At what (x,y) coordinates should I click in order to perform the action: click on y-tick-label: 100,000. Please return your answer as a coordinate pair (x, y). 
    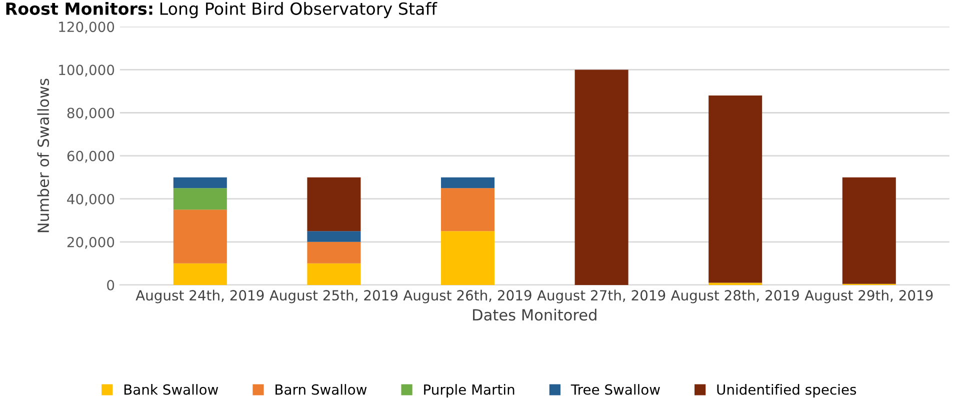
    Looking at the image, I should click on (86, 70).